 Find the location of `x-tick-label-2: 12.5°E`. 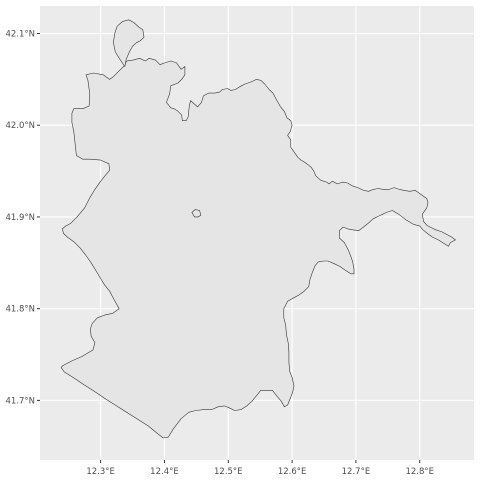

x-tick-label-2: 12.5°E is located at coordinates (228, 472).